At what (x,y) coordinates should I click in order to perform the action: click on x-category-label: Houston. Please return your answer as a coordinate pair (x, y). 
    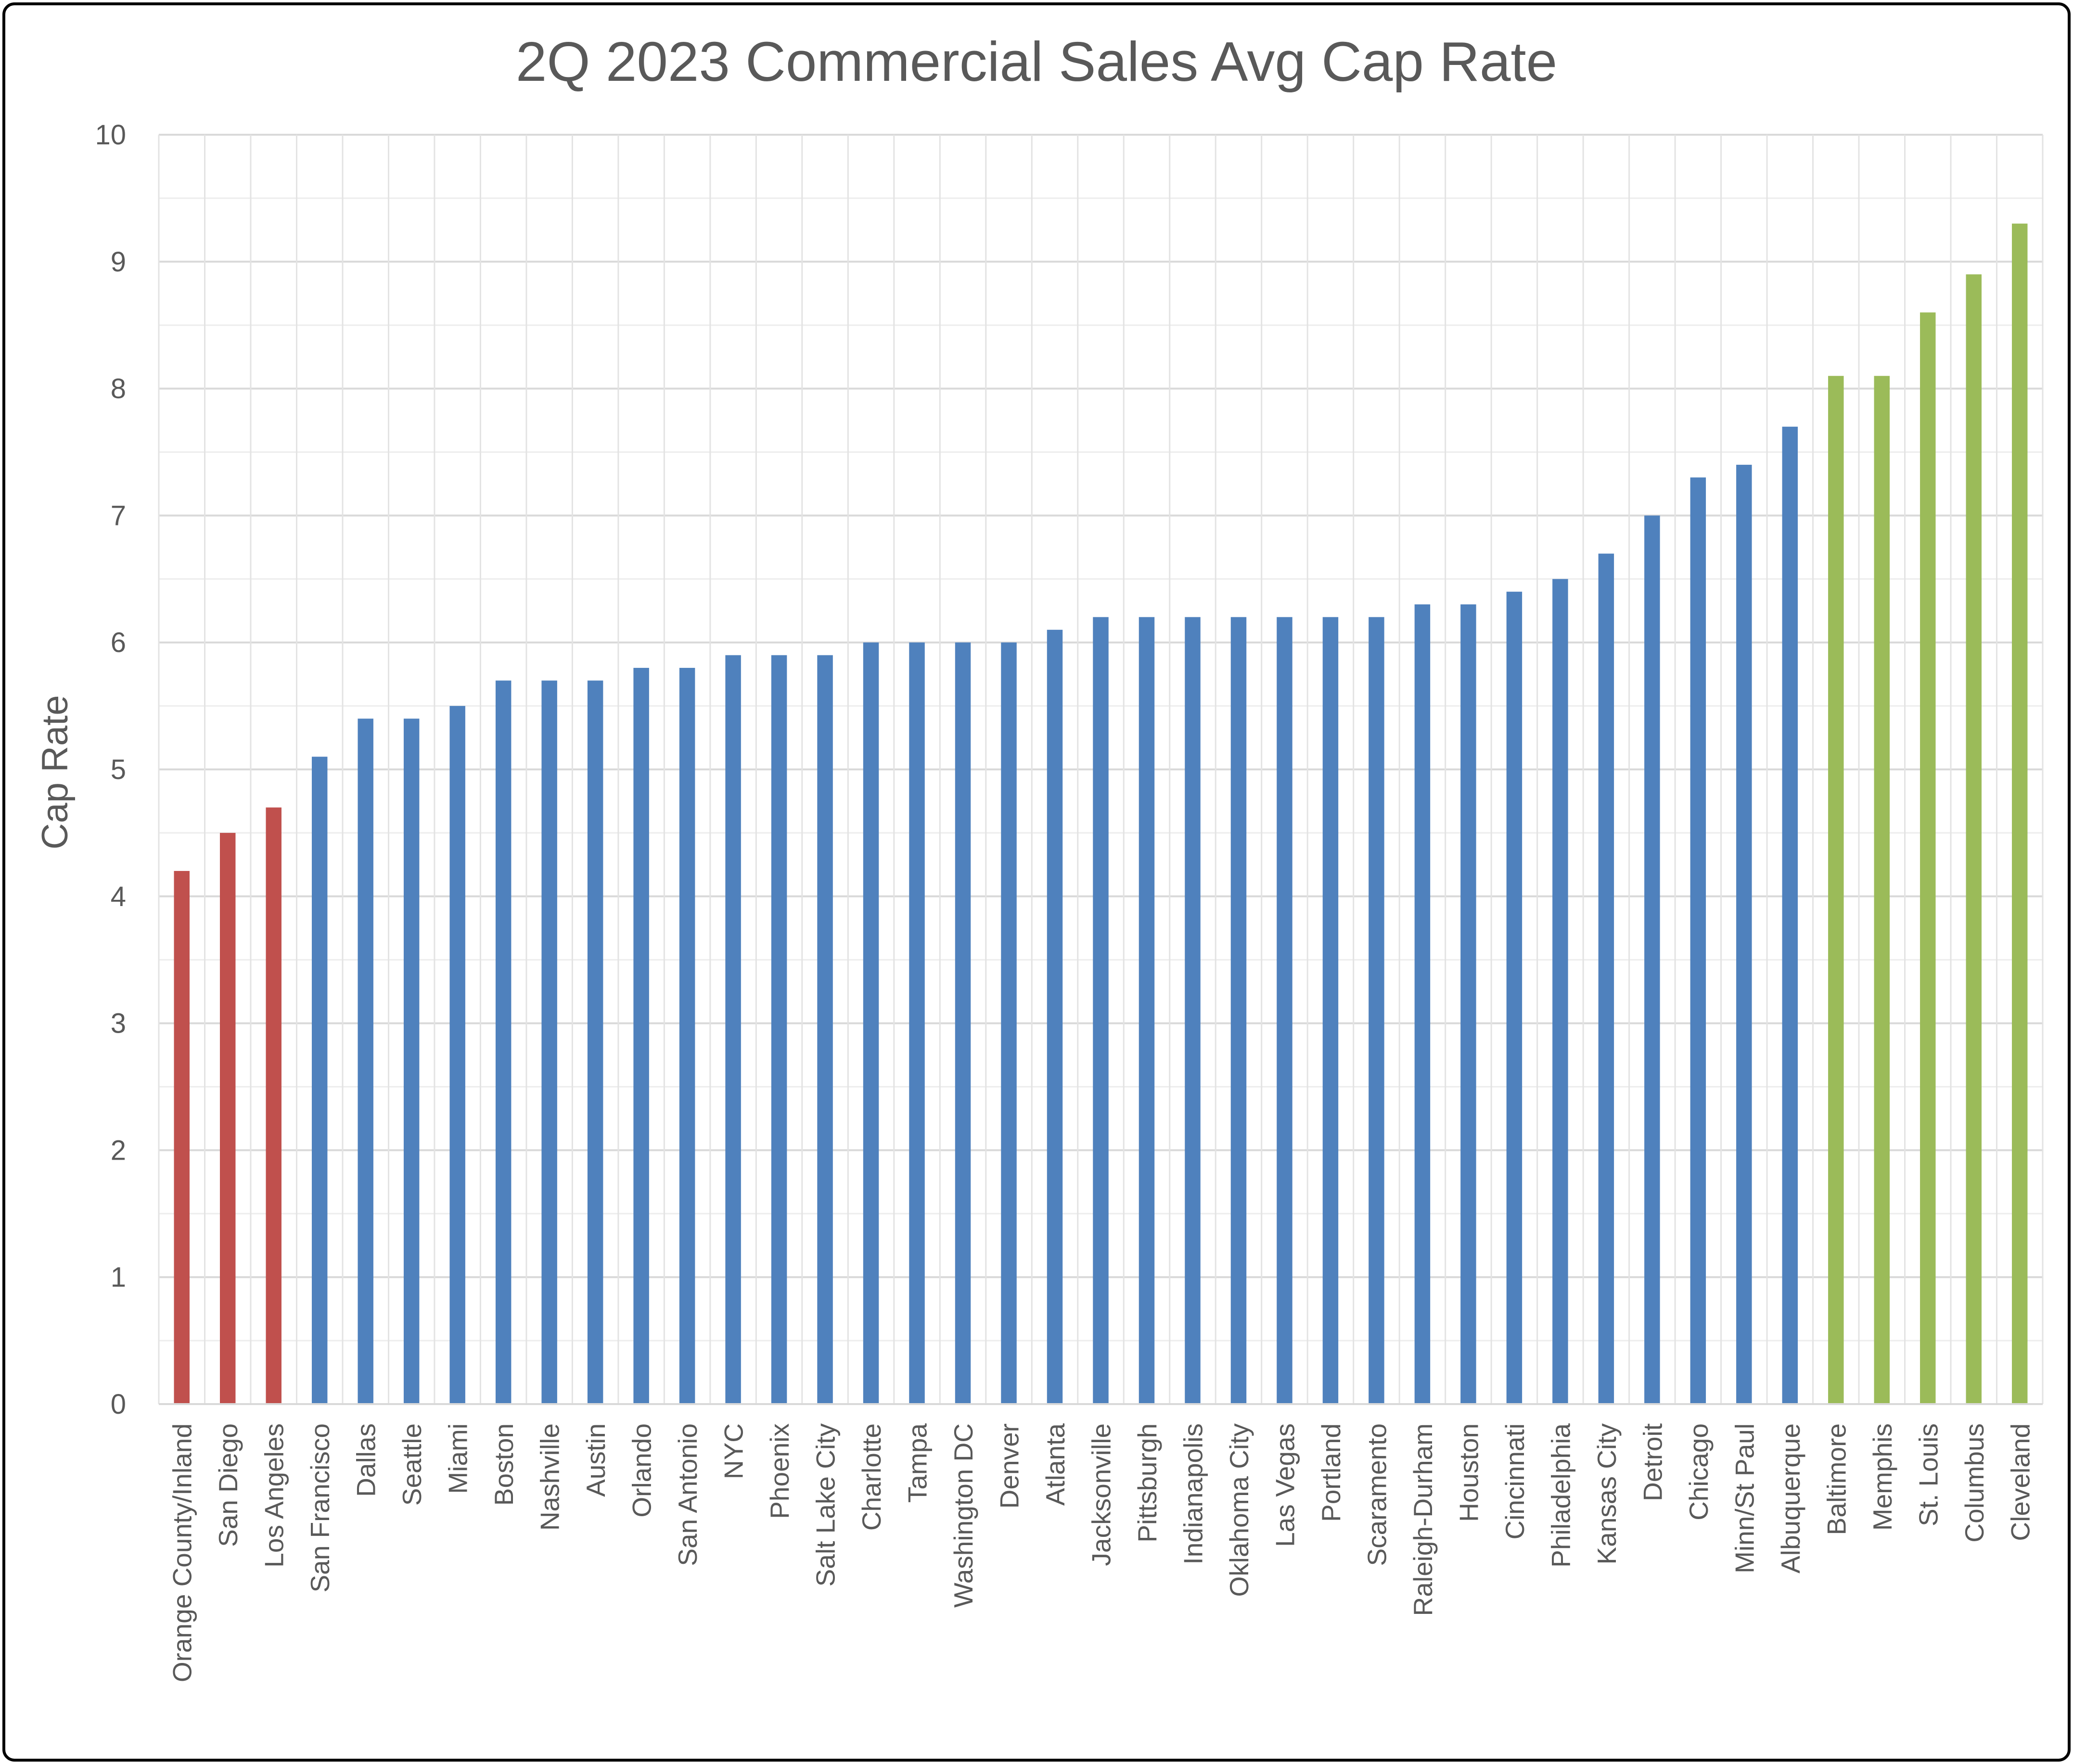
    Looking at the image, I should click on (1469, 1472).